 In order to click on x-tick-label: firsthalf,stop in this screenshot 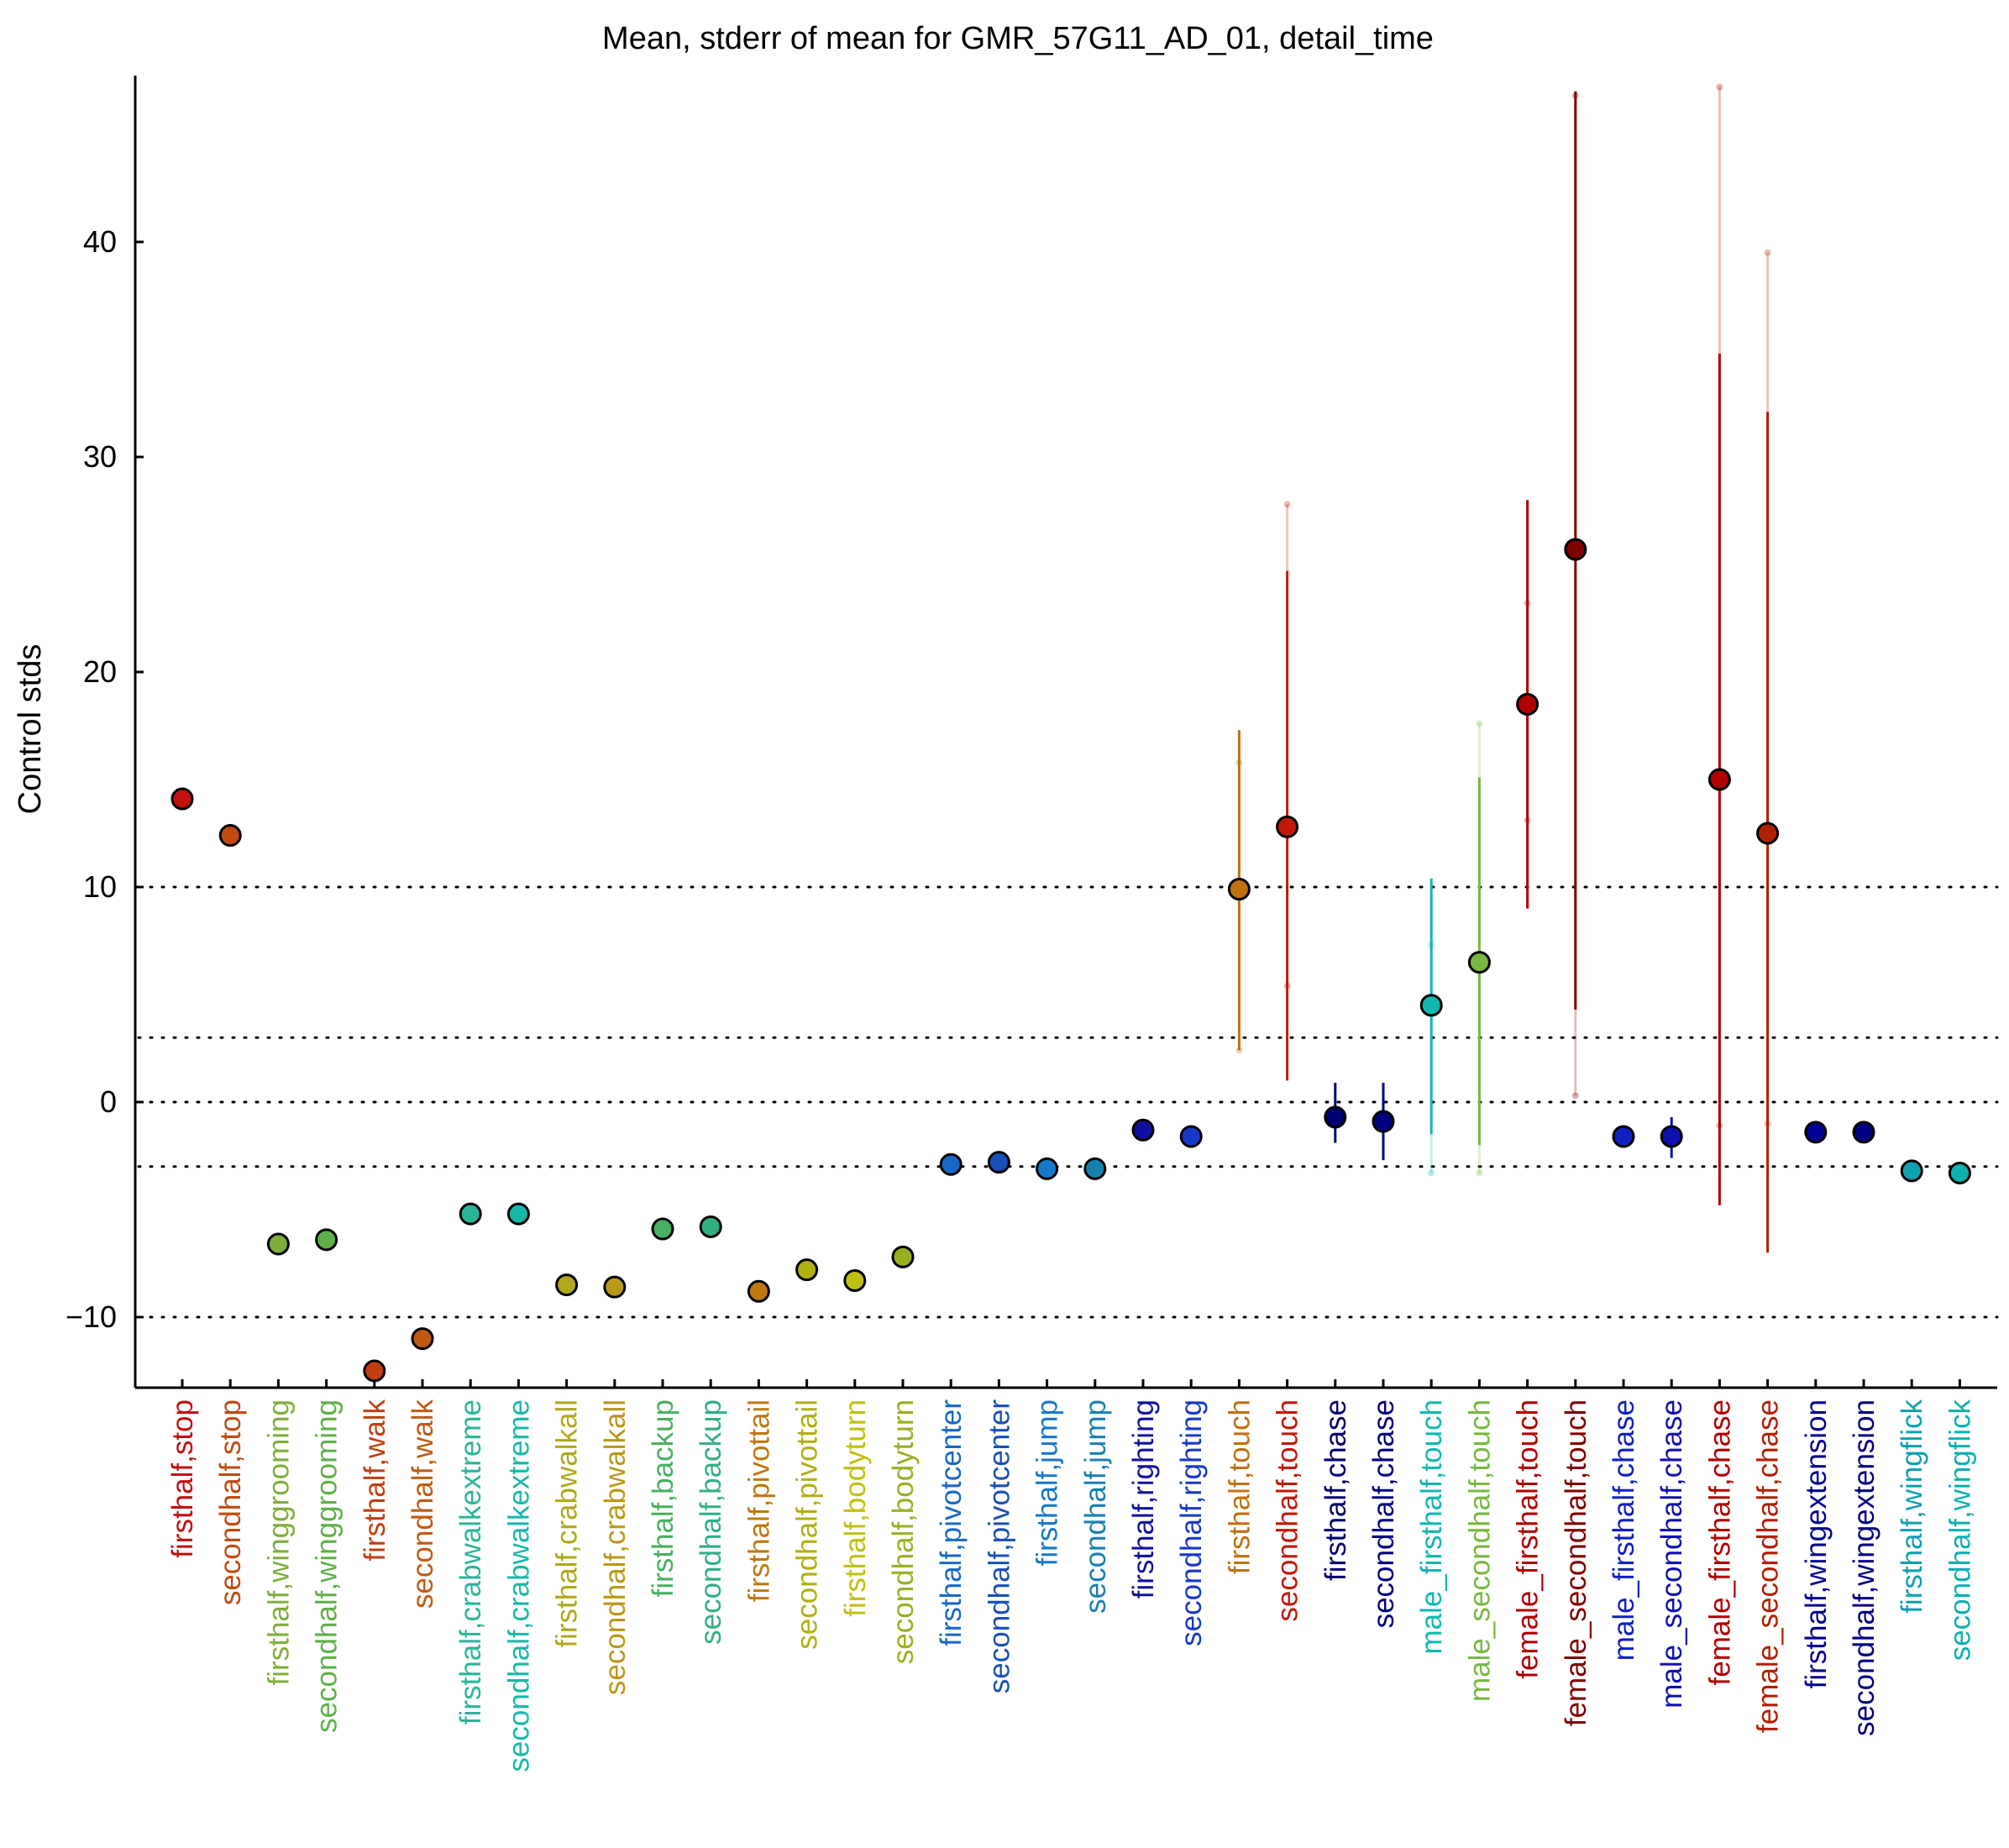, I will do `click(182, 1478)`.